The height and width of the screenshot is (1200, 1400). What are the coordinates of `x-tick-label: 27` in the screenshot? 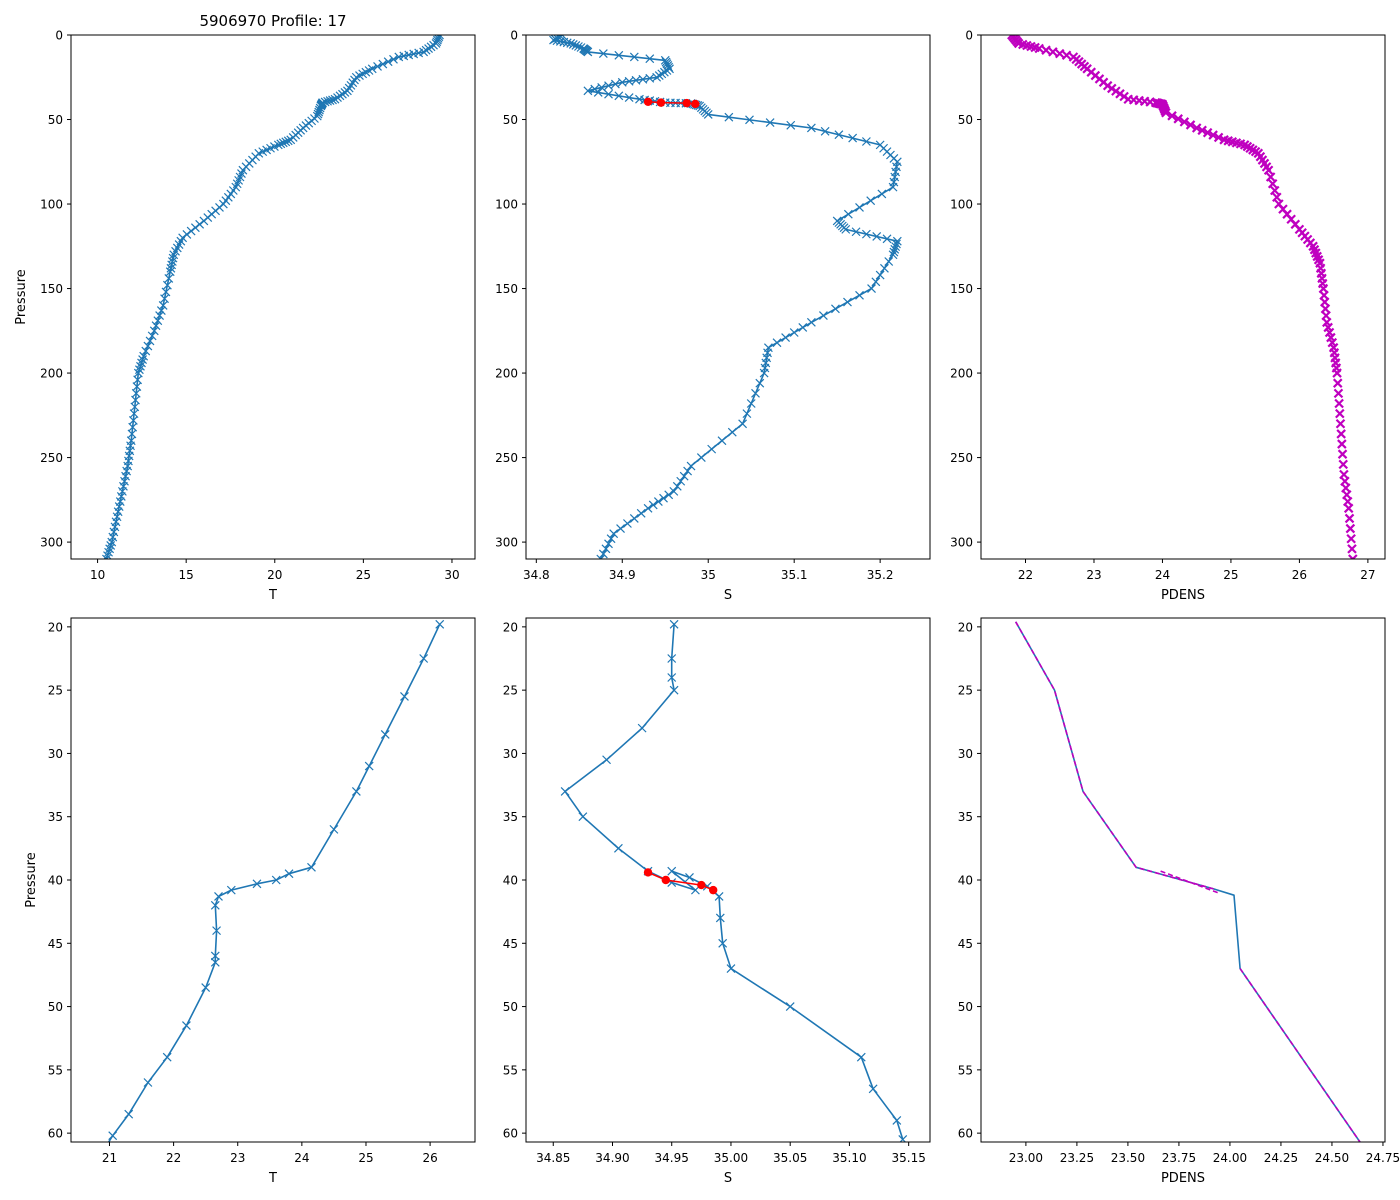 It's located at (1367, 575).